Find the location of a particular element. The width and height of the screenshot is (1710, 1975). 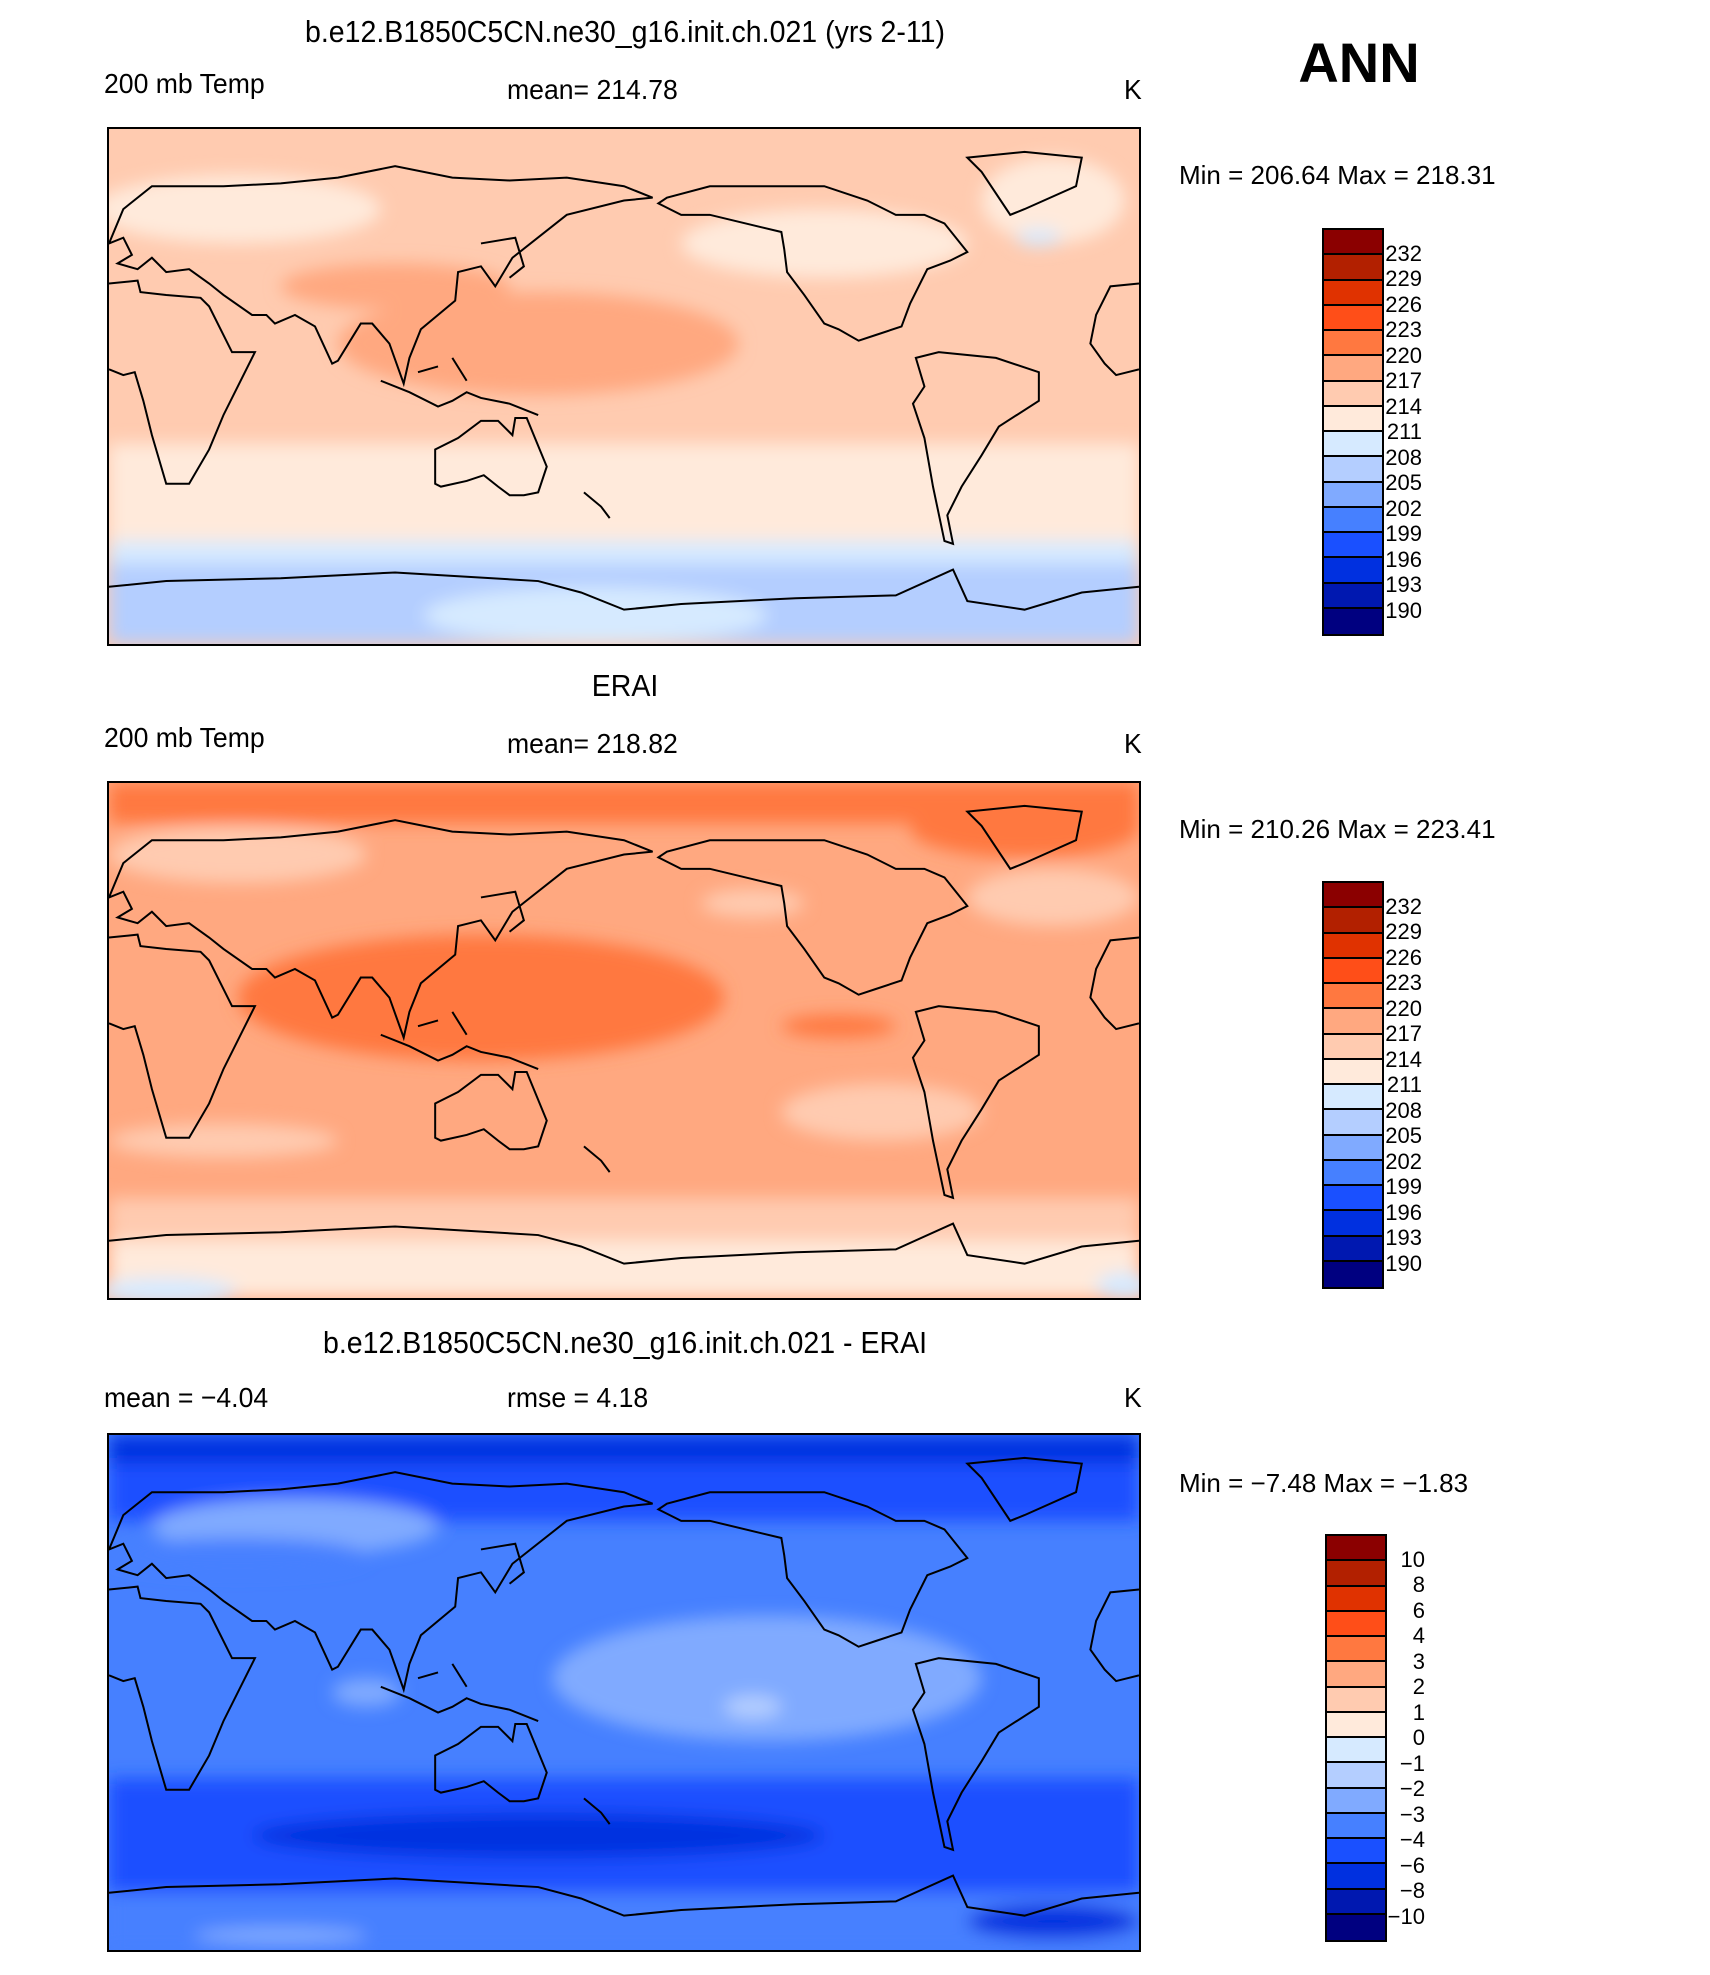

colorbar-label: −3 is located at coordinates (1412, 1814).